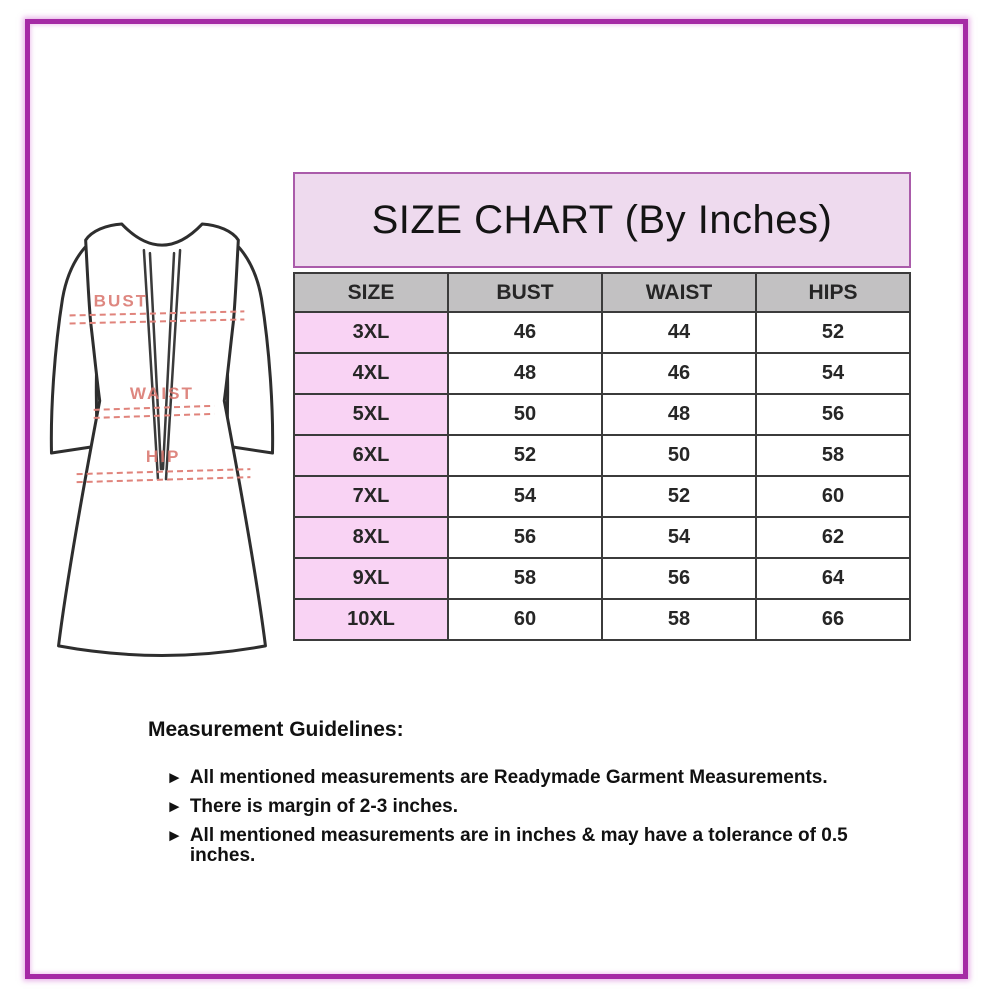  I want to click on size-cell: 6XL, so click(371, 455).